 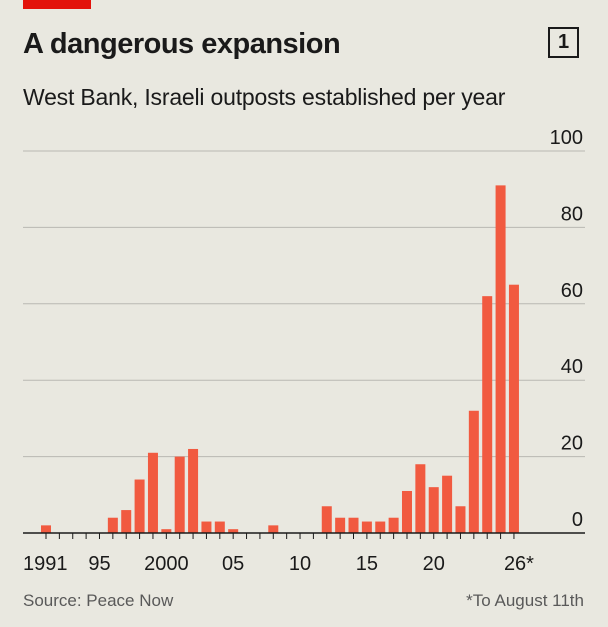 What do you see at coordinates (393, 525) in the screenshot?
I see `bar-2017` at bounding box center [393, 525].